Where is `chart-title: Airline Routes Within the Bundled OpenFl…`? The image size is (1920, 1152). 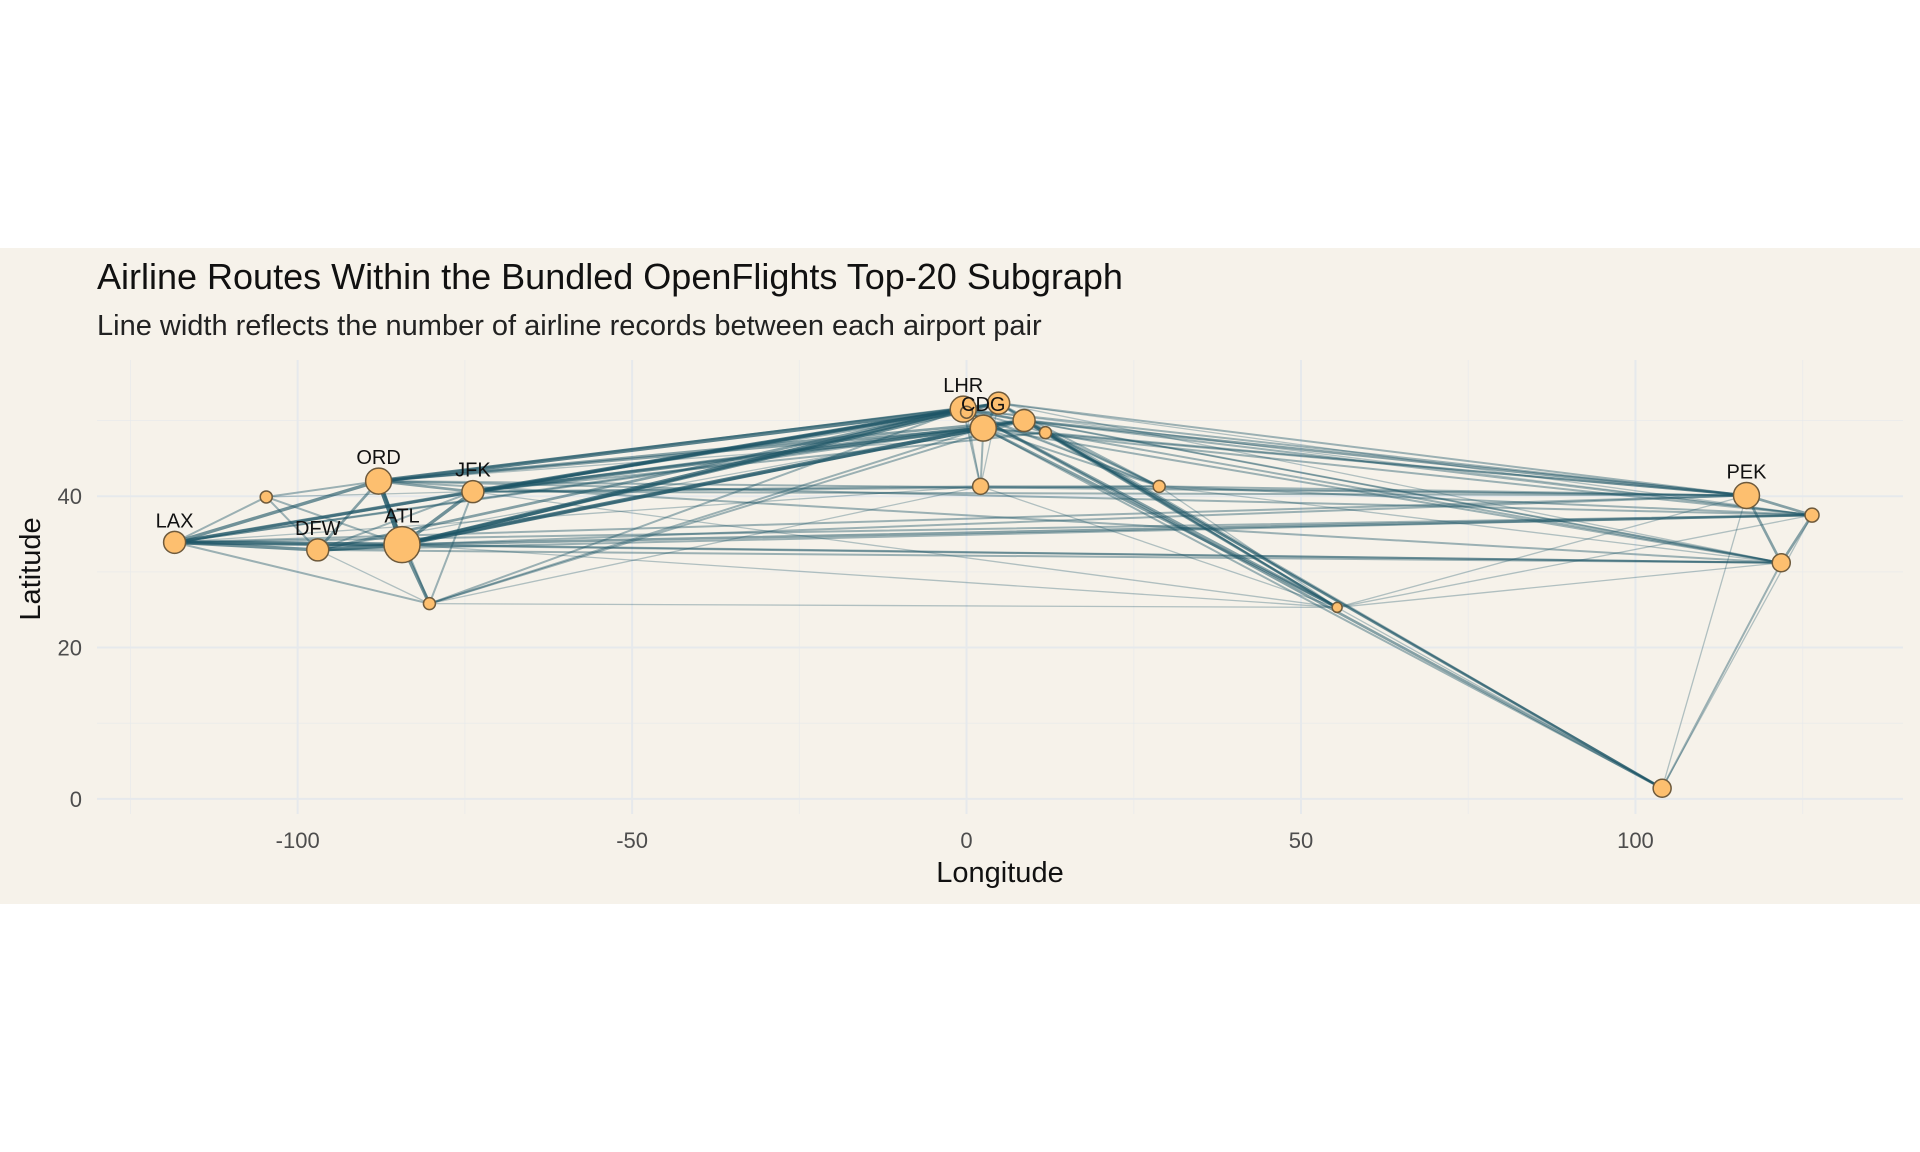
chart-title: Airline Routes Within the Bundled OpenFl… is located at coordinates (610, 276).